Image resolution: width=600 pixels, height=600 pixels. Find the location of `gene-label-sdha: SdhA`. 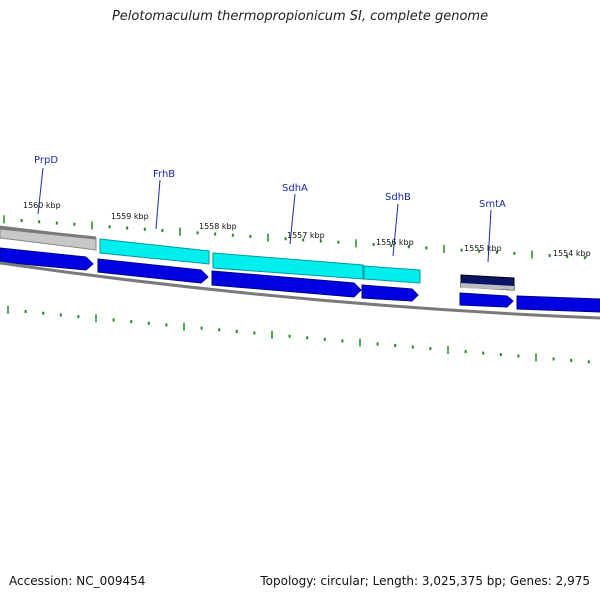

gene-label-sdha: SdhA is located at coordinates (295, 214).